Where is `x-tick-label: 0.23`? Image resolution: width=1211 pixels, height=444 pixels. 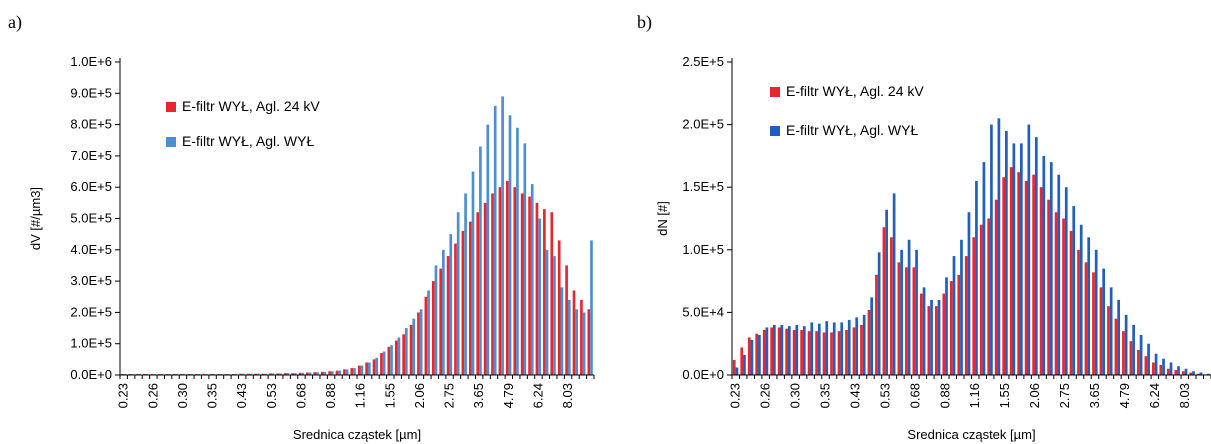
x-tick-label: 0.23 is located at coordinates (123, 395).